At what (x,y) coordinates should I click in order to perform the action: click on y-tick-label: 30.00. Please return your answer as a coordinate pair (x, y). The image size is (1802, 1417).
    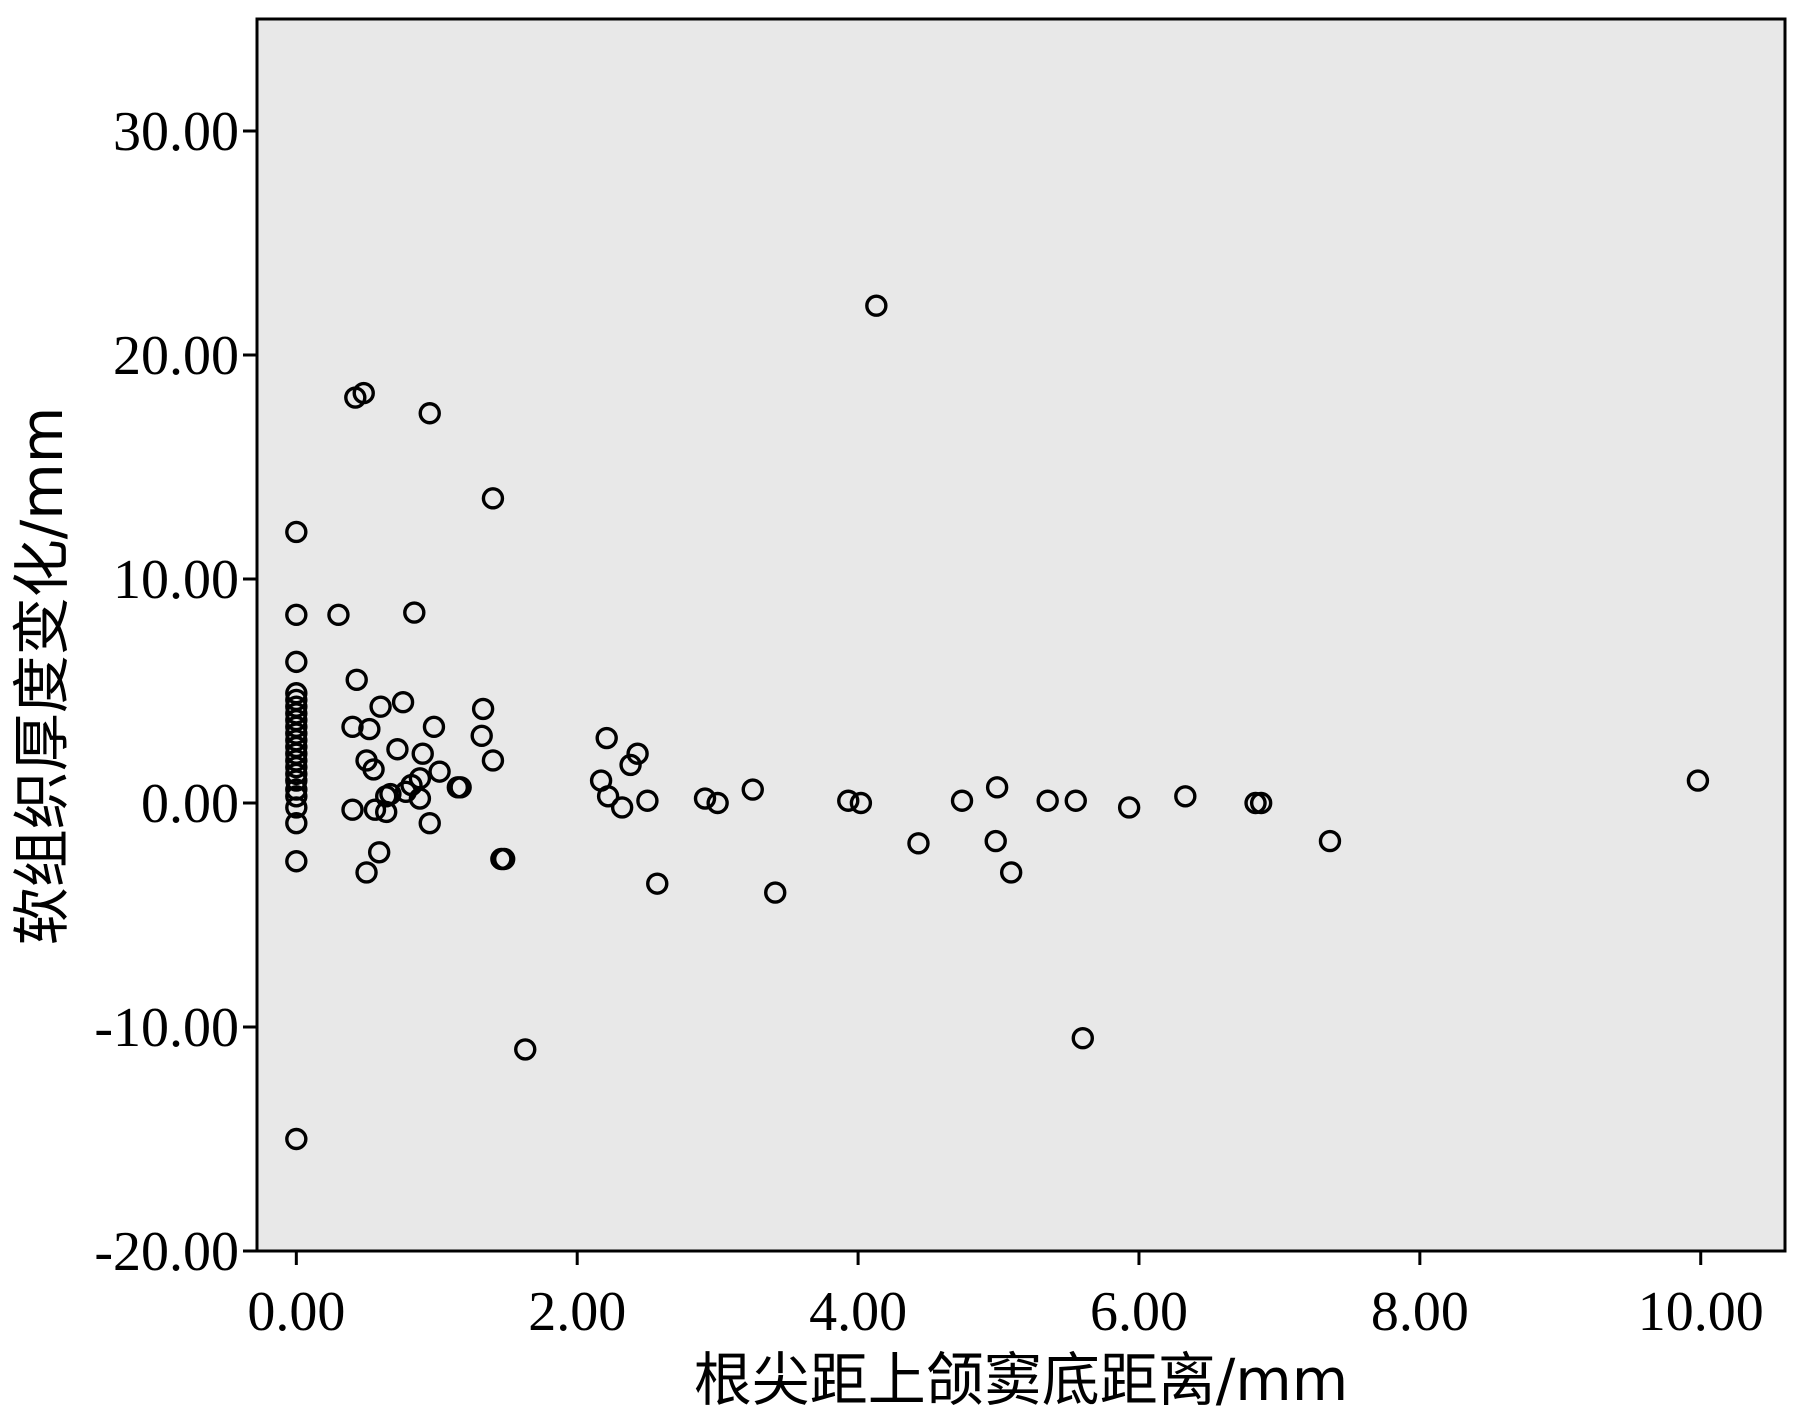
    Looking at the image, I should click on (176, 132).